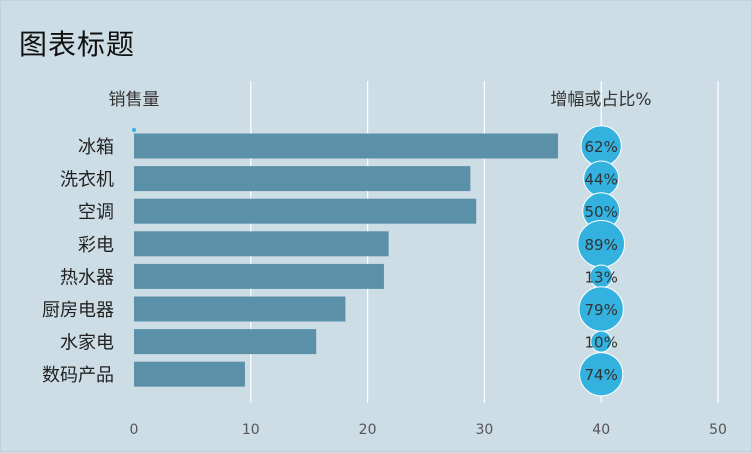  I want to click on bubble-label: 74%, so click(601, 375).